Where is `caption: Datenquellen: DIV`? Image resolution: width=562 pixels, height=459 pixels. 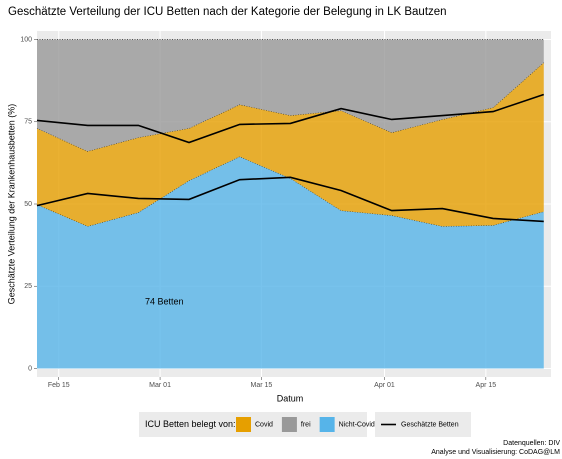
caption: Datenquellen: DIV is located at coordinates (531, 443).